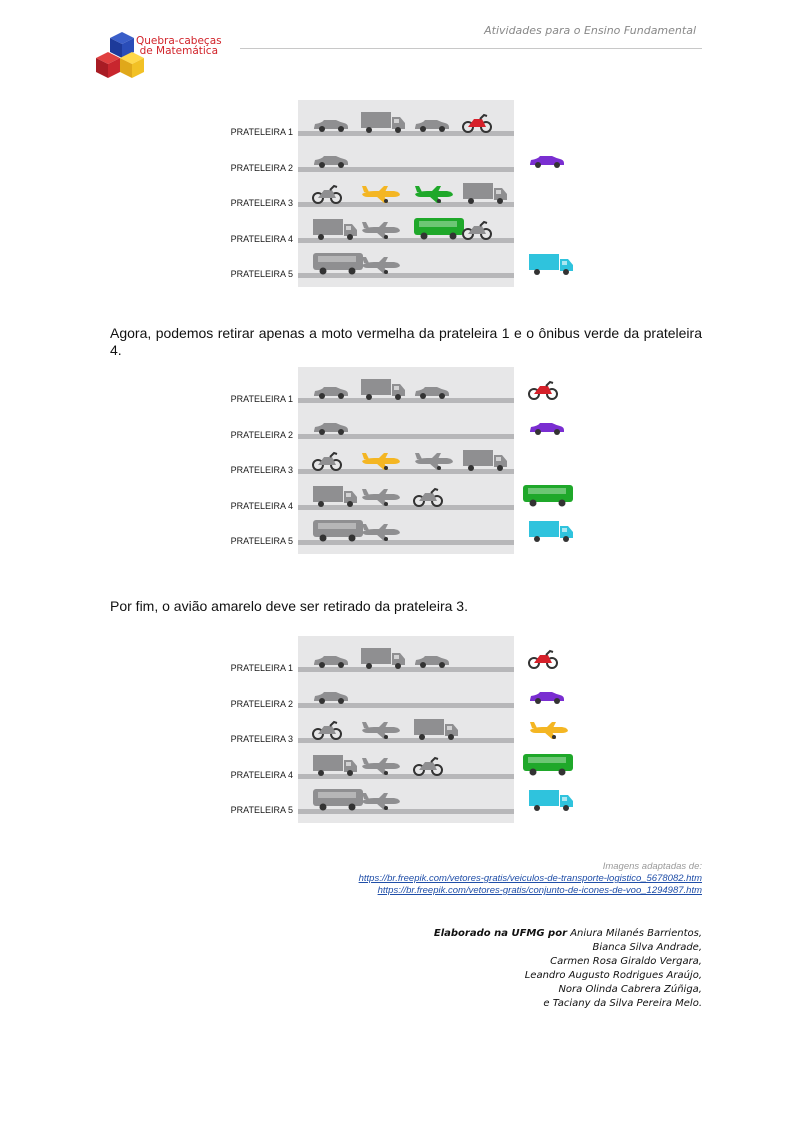  I want to click on author-6: e Taciany da Silva Pereira Melo., so click(622, 1003).